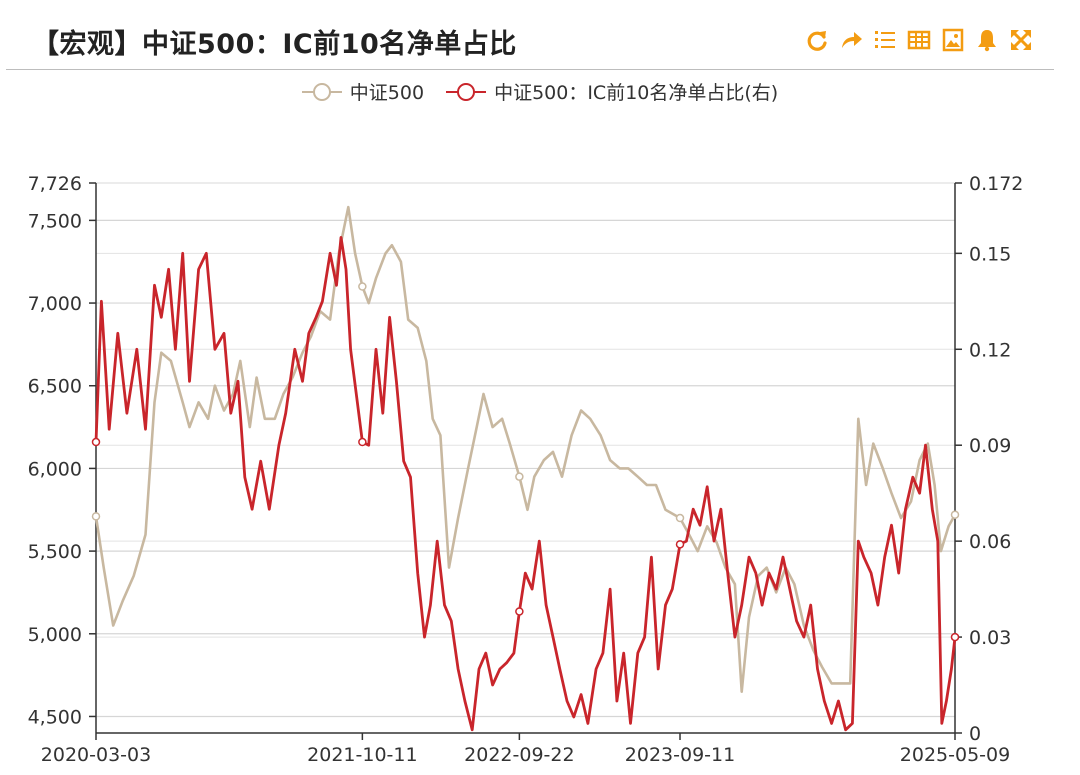 The height and width of the screenshot is (775, 1080). I want to click on fullscreen-icon, so click(1021, 40).